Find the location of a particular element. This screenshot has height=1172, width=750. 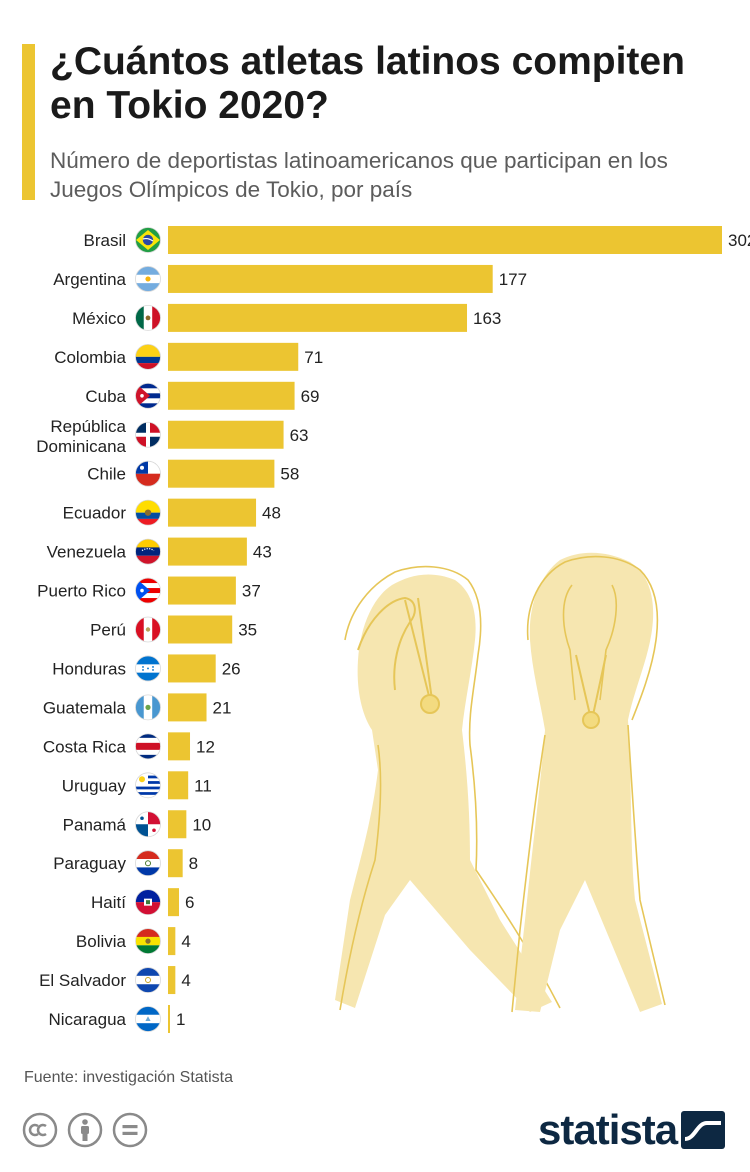

value-label: 177 is located at coordinates (513, 279).